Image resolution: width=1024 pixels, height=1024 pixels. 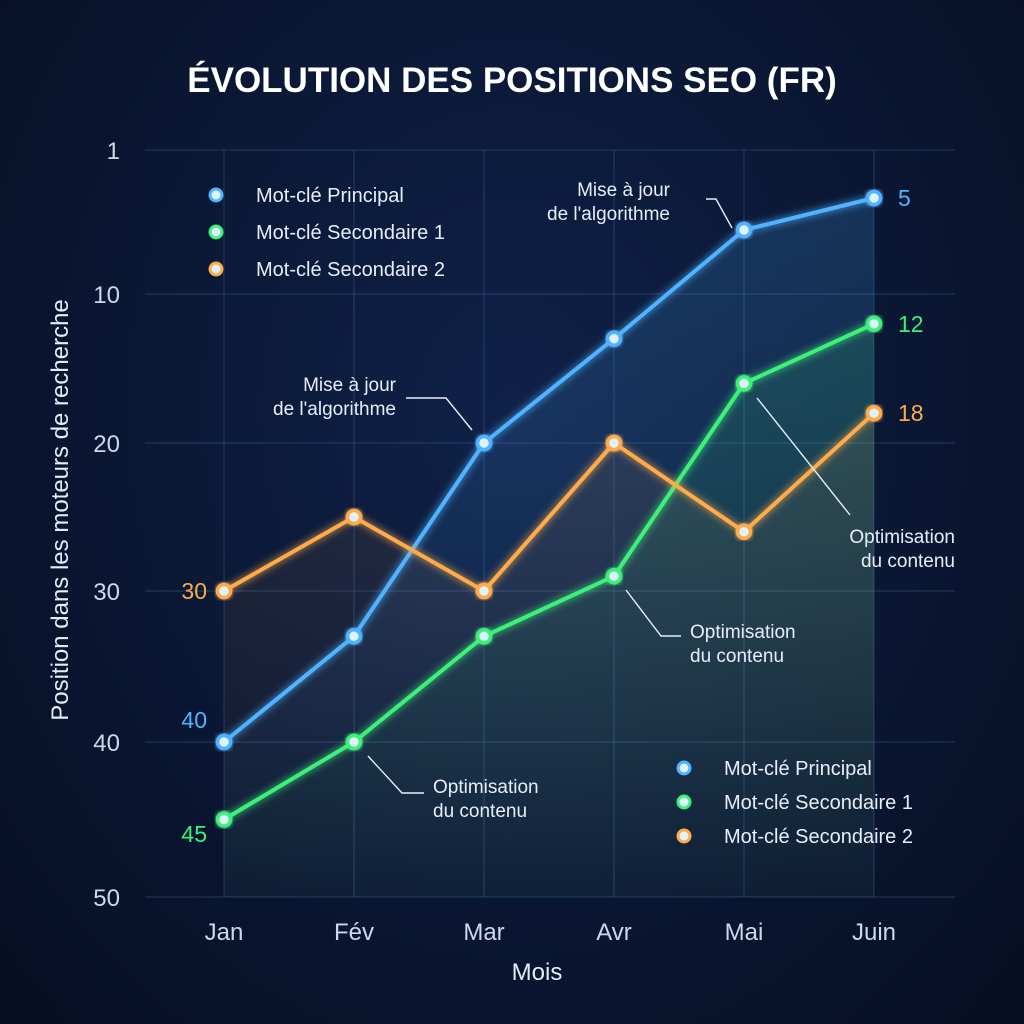 What do you see at coordinates (106, 444) in the screenshot?
I see `y-tick-label: 20` at bounding box center [106, 444].